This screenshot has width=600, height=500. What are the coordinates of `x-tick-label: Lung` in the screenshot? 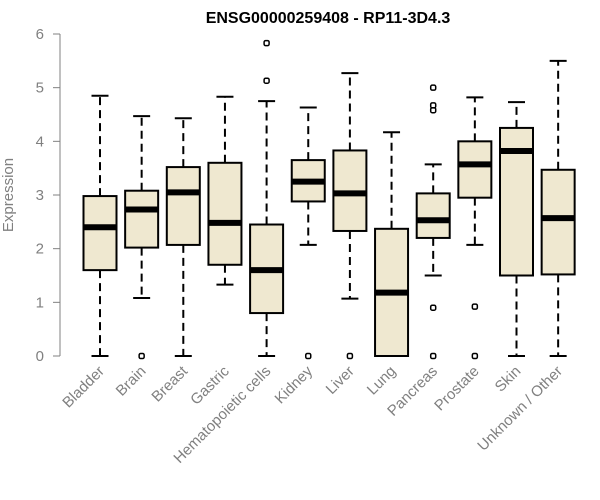 It's located at (382, 381).